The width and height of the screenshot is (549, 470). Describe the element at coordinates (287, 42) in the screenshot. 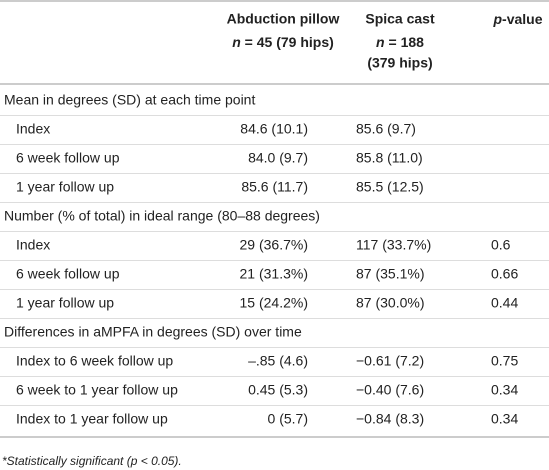

I see `n-text: = 45 (79 hips)` at that location.